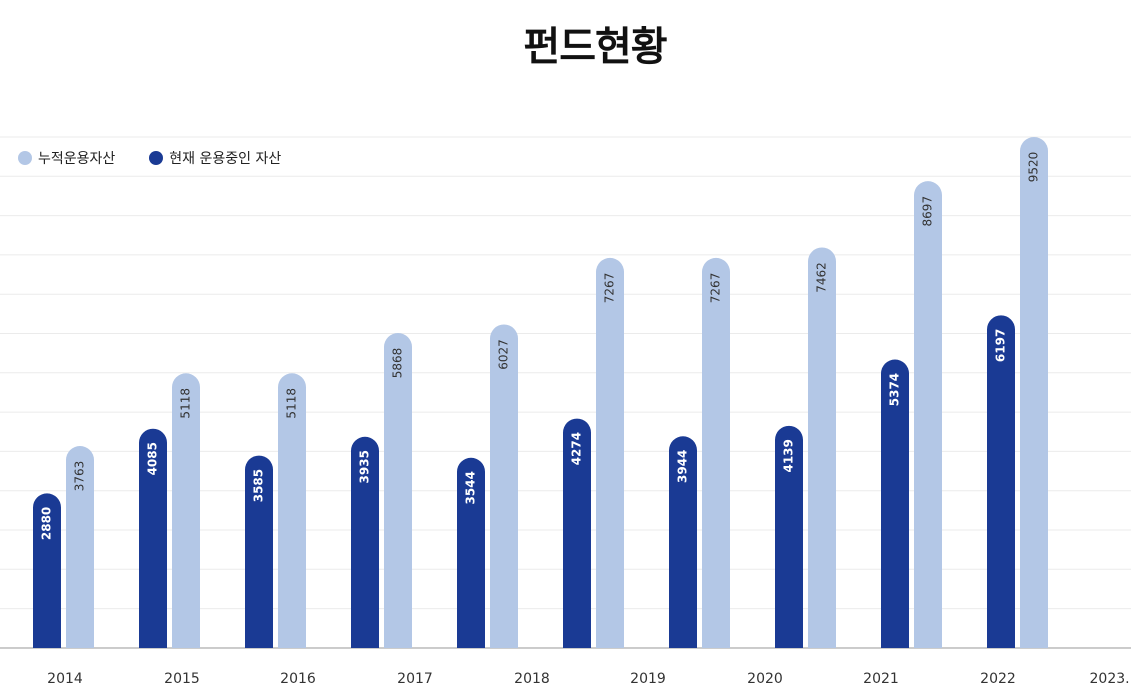  I want to click on current-asset-label: 2880, so click(47, 523).